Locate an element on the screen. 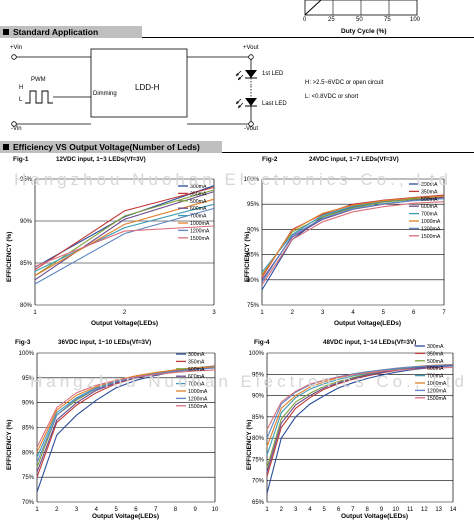 The width and height of the screenshot is (474, 525). dimming-label: Dimming is located at coordinates (105, 94).